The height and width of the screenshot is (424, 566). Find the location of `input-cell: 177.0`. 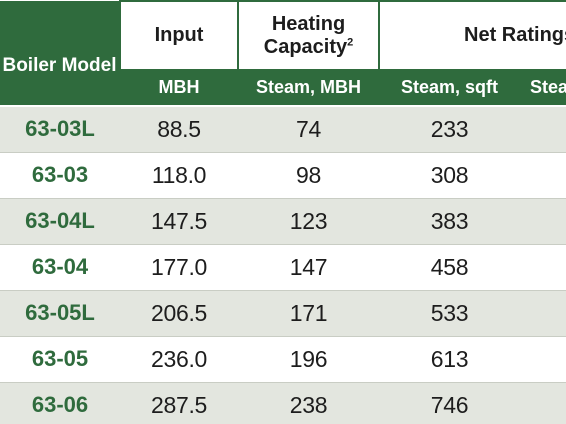

input-cell: 177.0 is located at coordinates (179, 267).